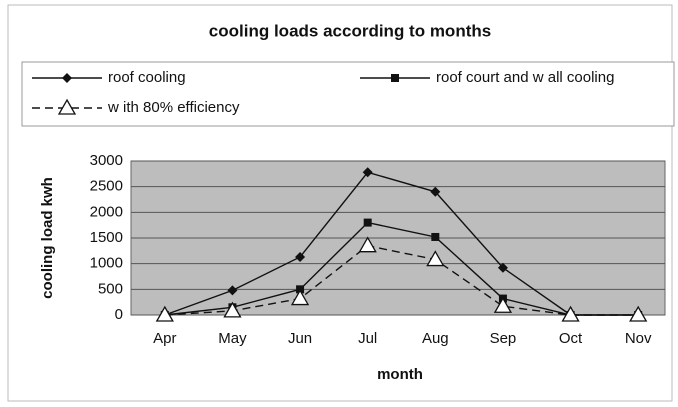 This screenshot has height=407, width=678. I want to click on x-tick-label: Nov, so click(638, 338).